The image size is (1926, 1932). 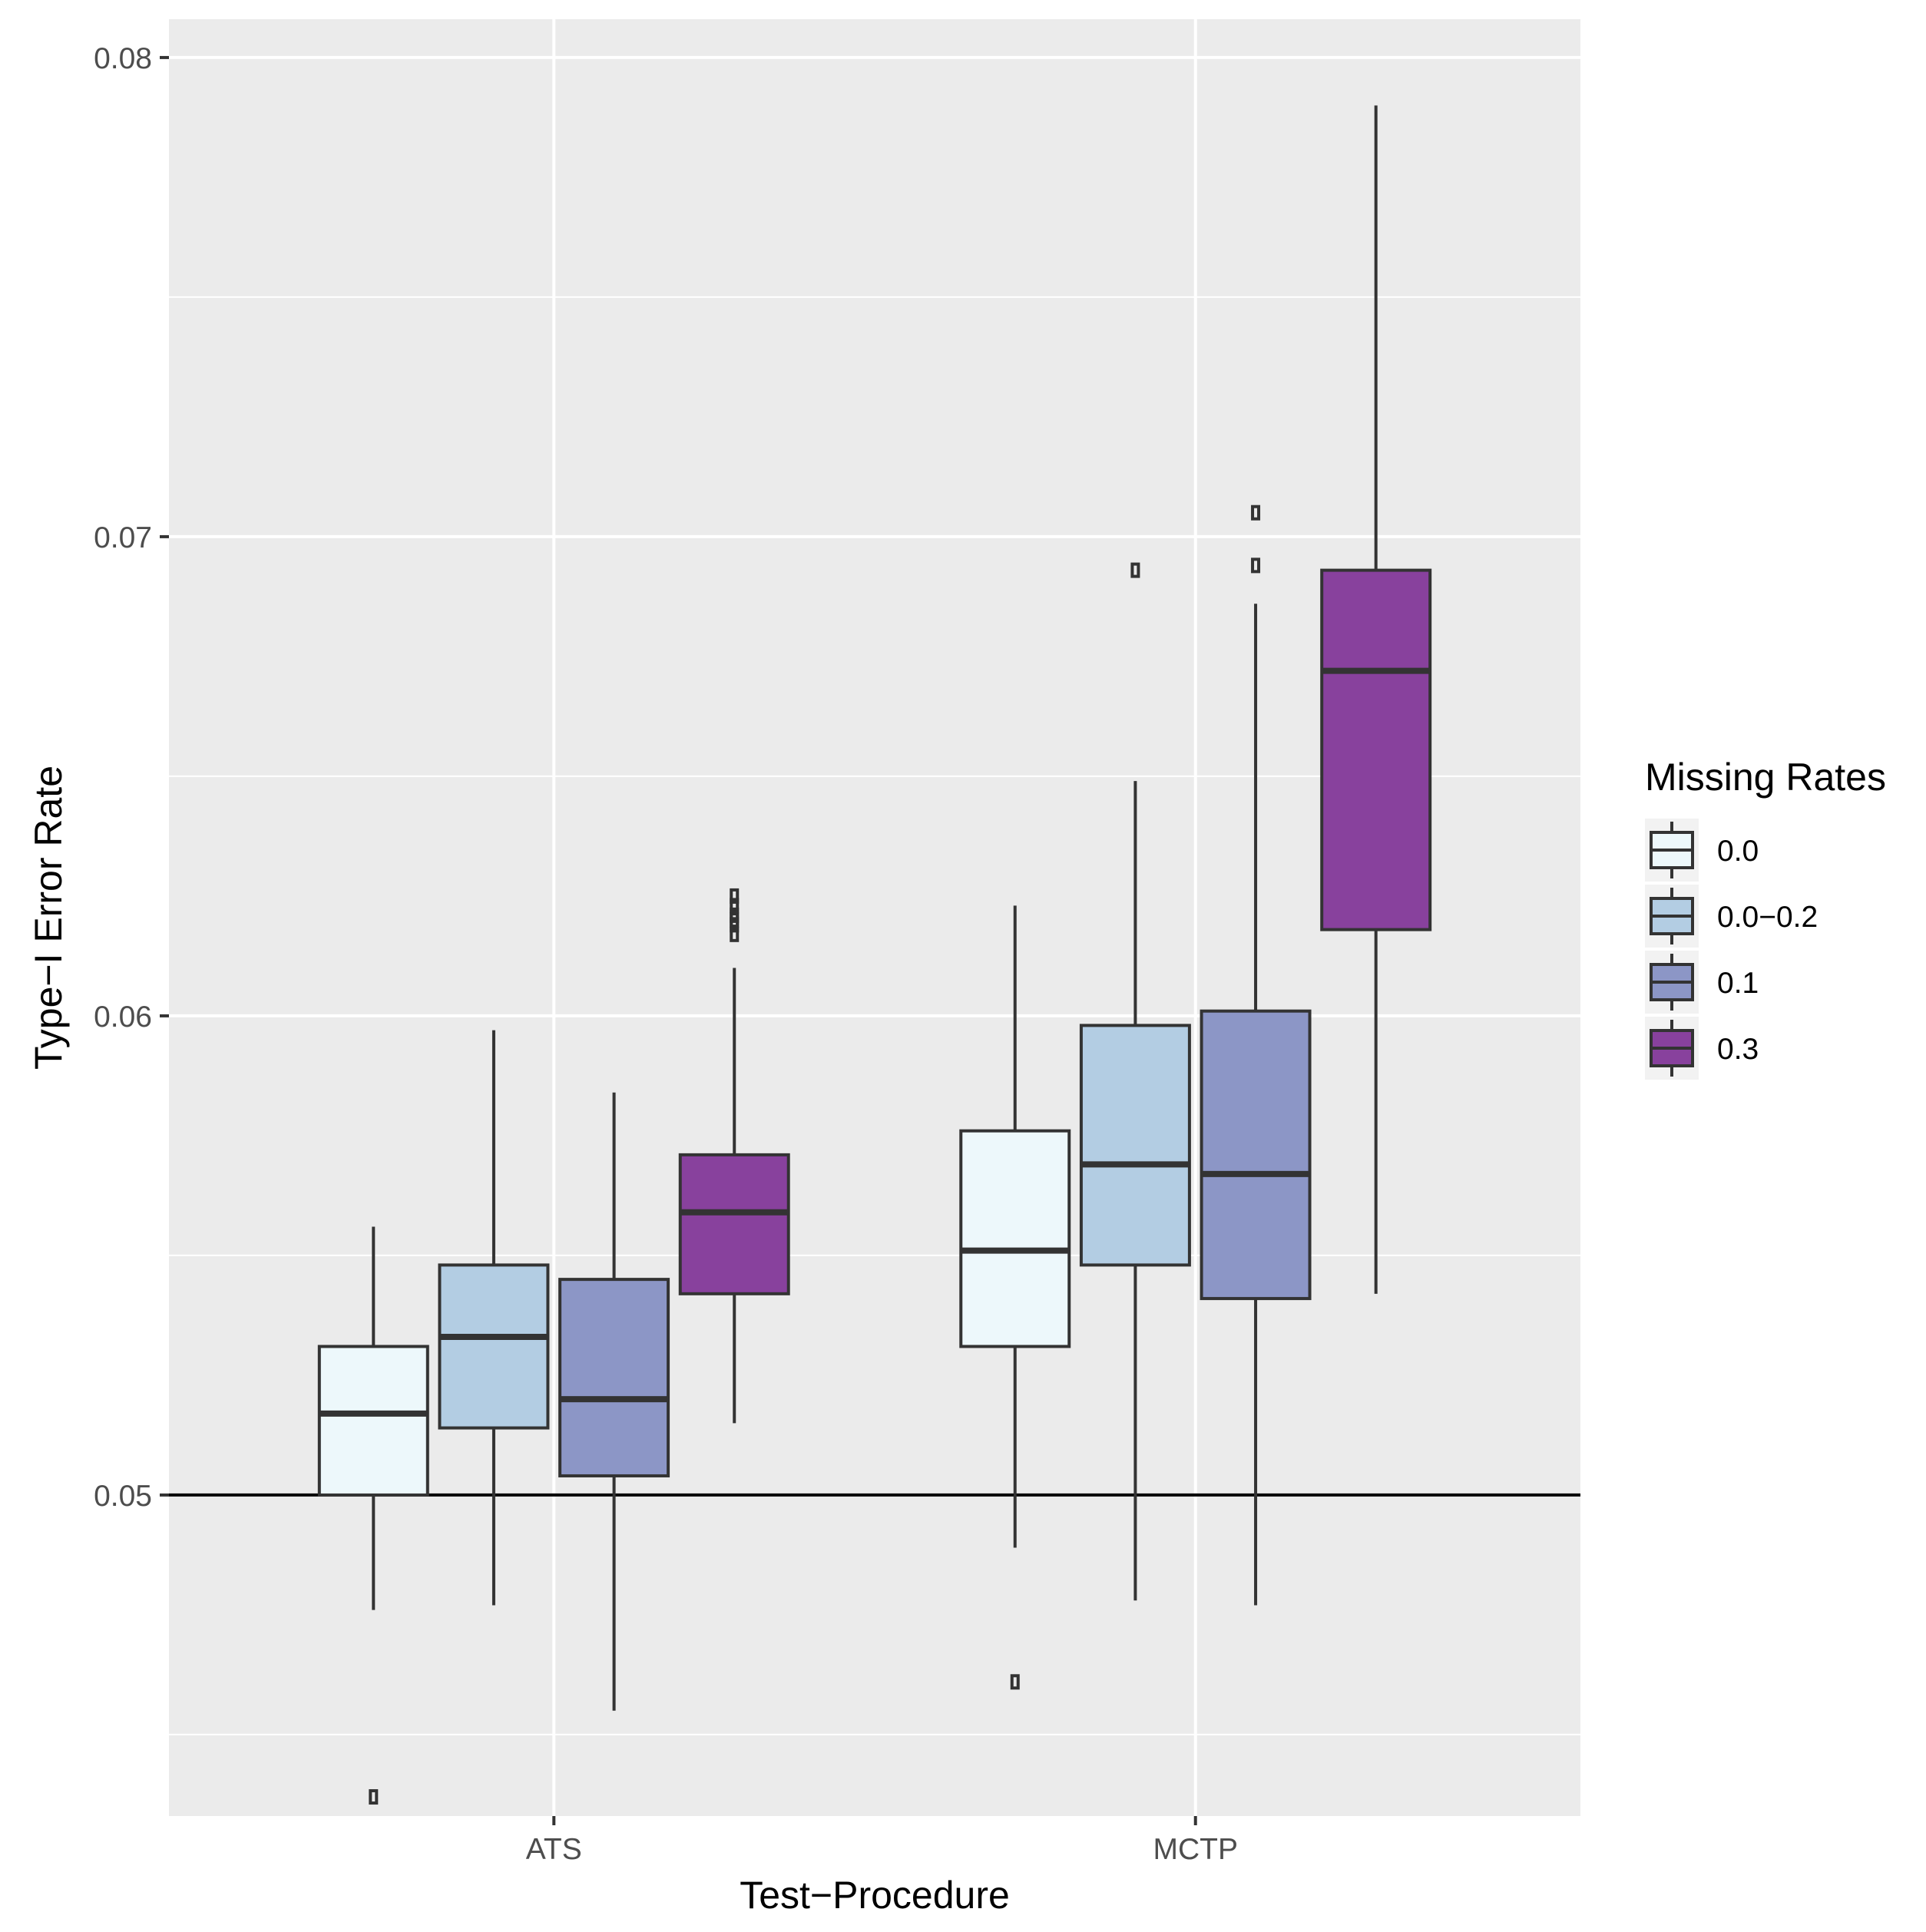 I want to click on y-tick-label: 0.06, so click(x=123, y=1017).